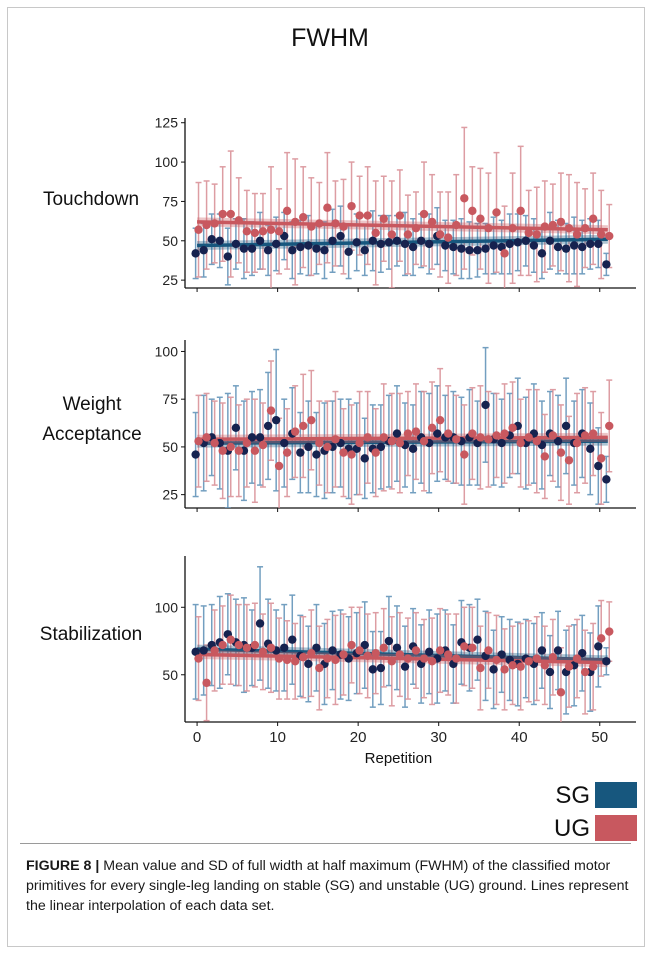  Describe the element at coordinates (572, 828) in the screenshot. I see `legend-label-ug: UG` at that location.